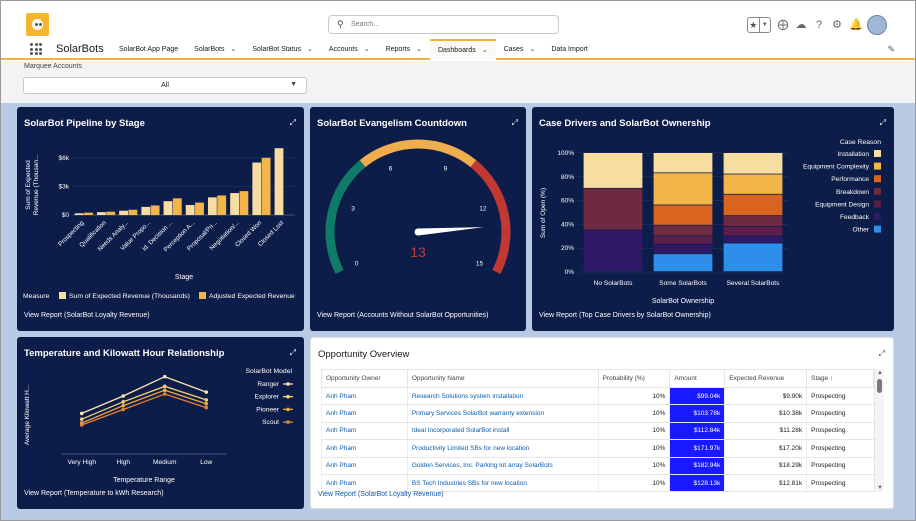 This screenshot has height=521, width=916. I want to click on y-tick-label: 100%, so click(565, 153).